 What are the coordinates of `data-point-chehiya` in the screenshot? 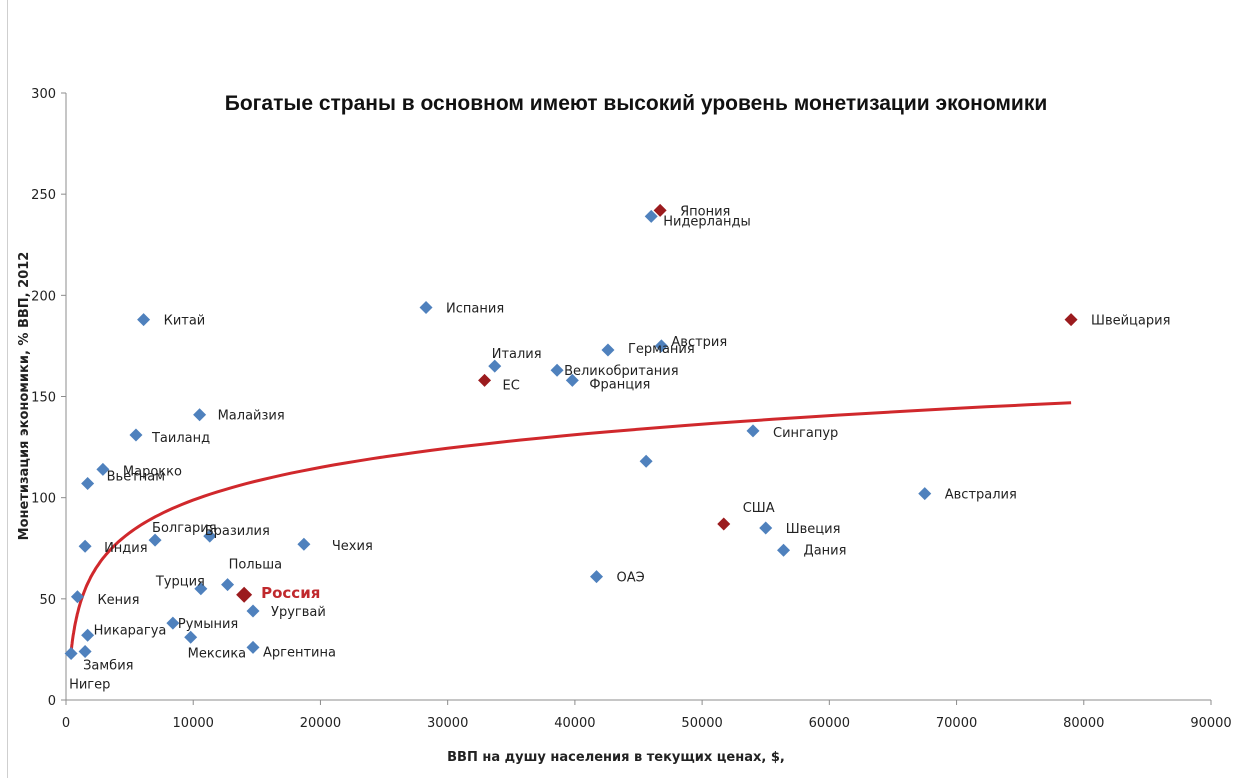 It's located at (304, 544).